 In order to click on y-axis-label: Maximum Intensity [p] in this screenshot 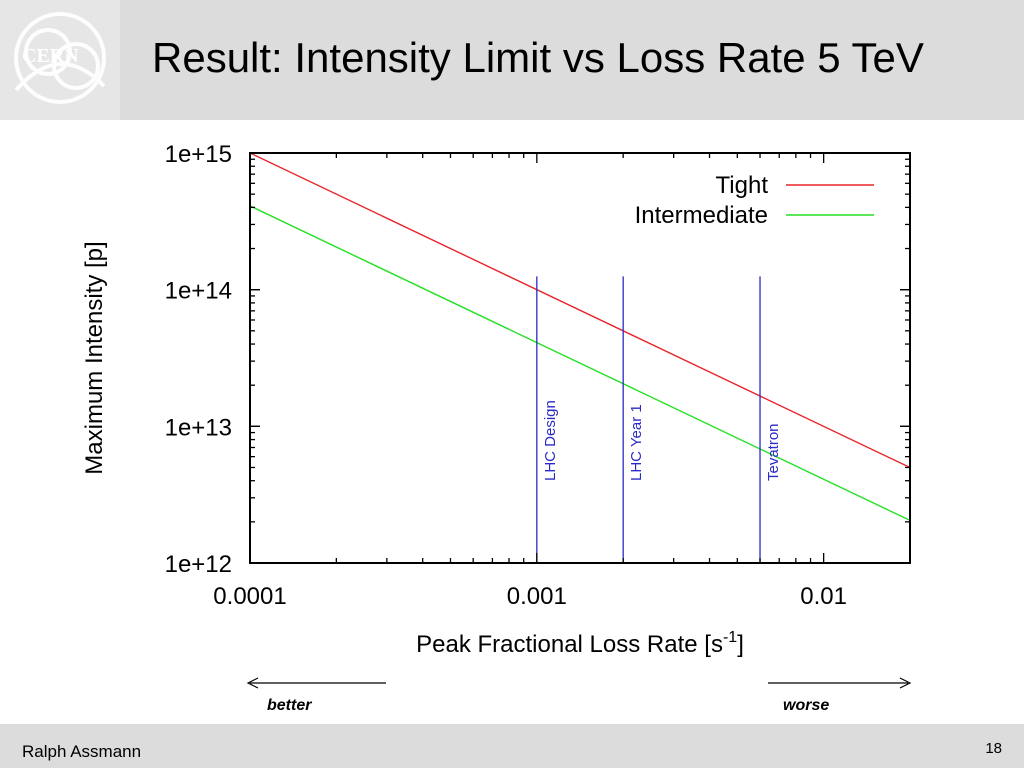, I will do `click(94, 357)`.